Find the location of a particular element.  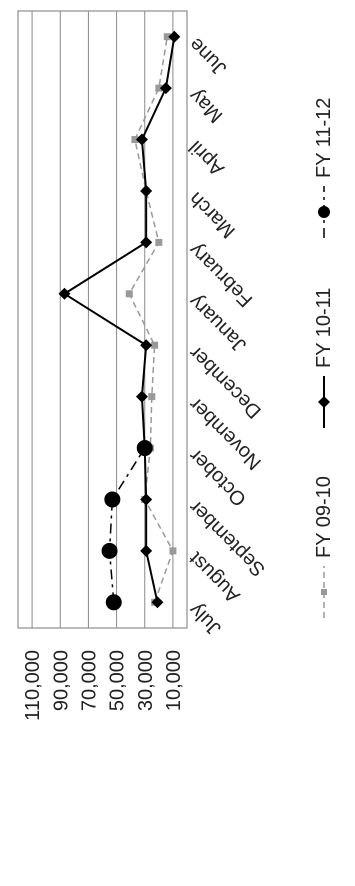

y-tick-label: 70,000 is located at coordinates (89, 680).